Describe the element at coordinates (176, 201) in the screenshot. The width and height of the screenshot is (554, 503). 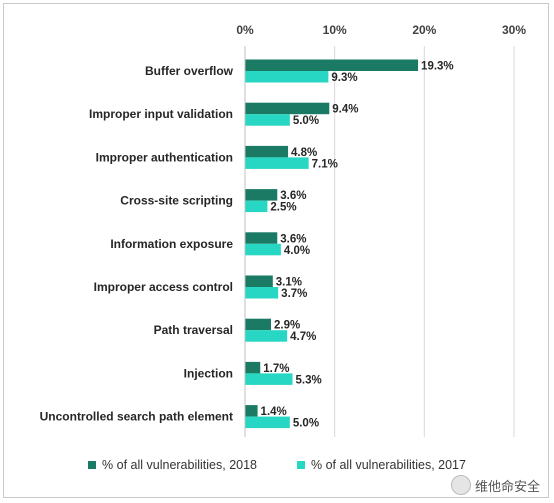
I see `category-label: Cross-site scripting` at that location.